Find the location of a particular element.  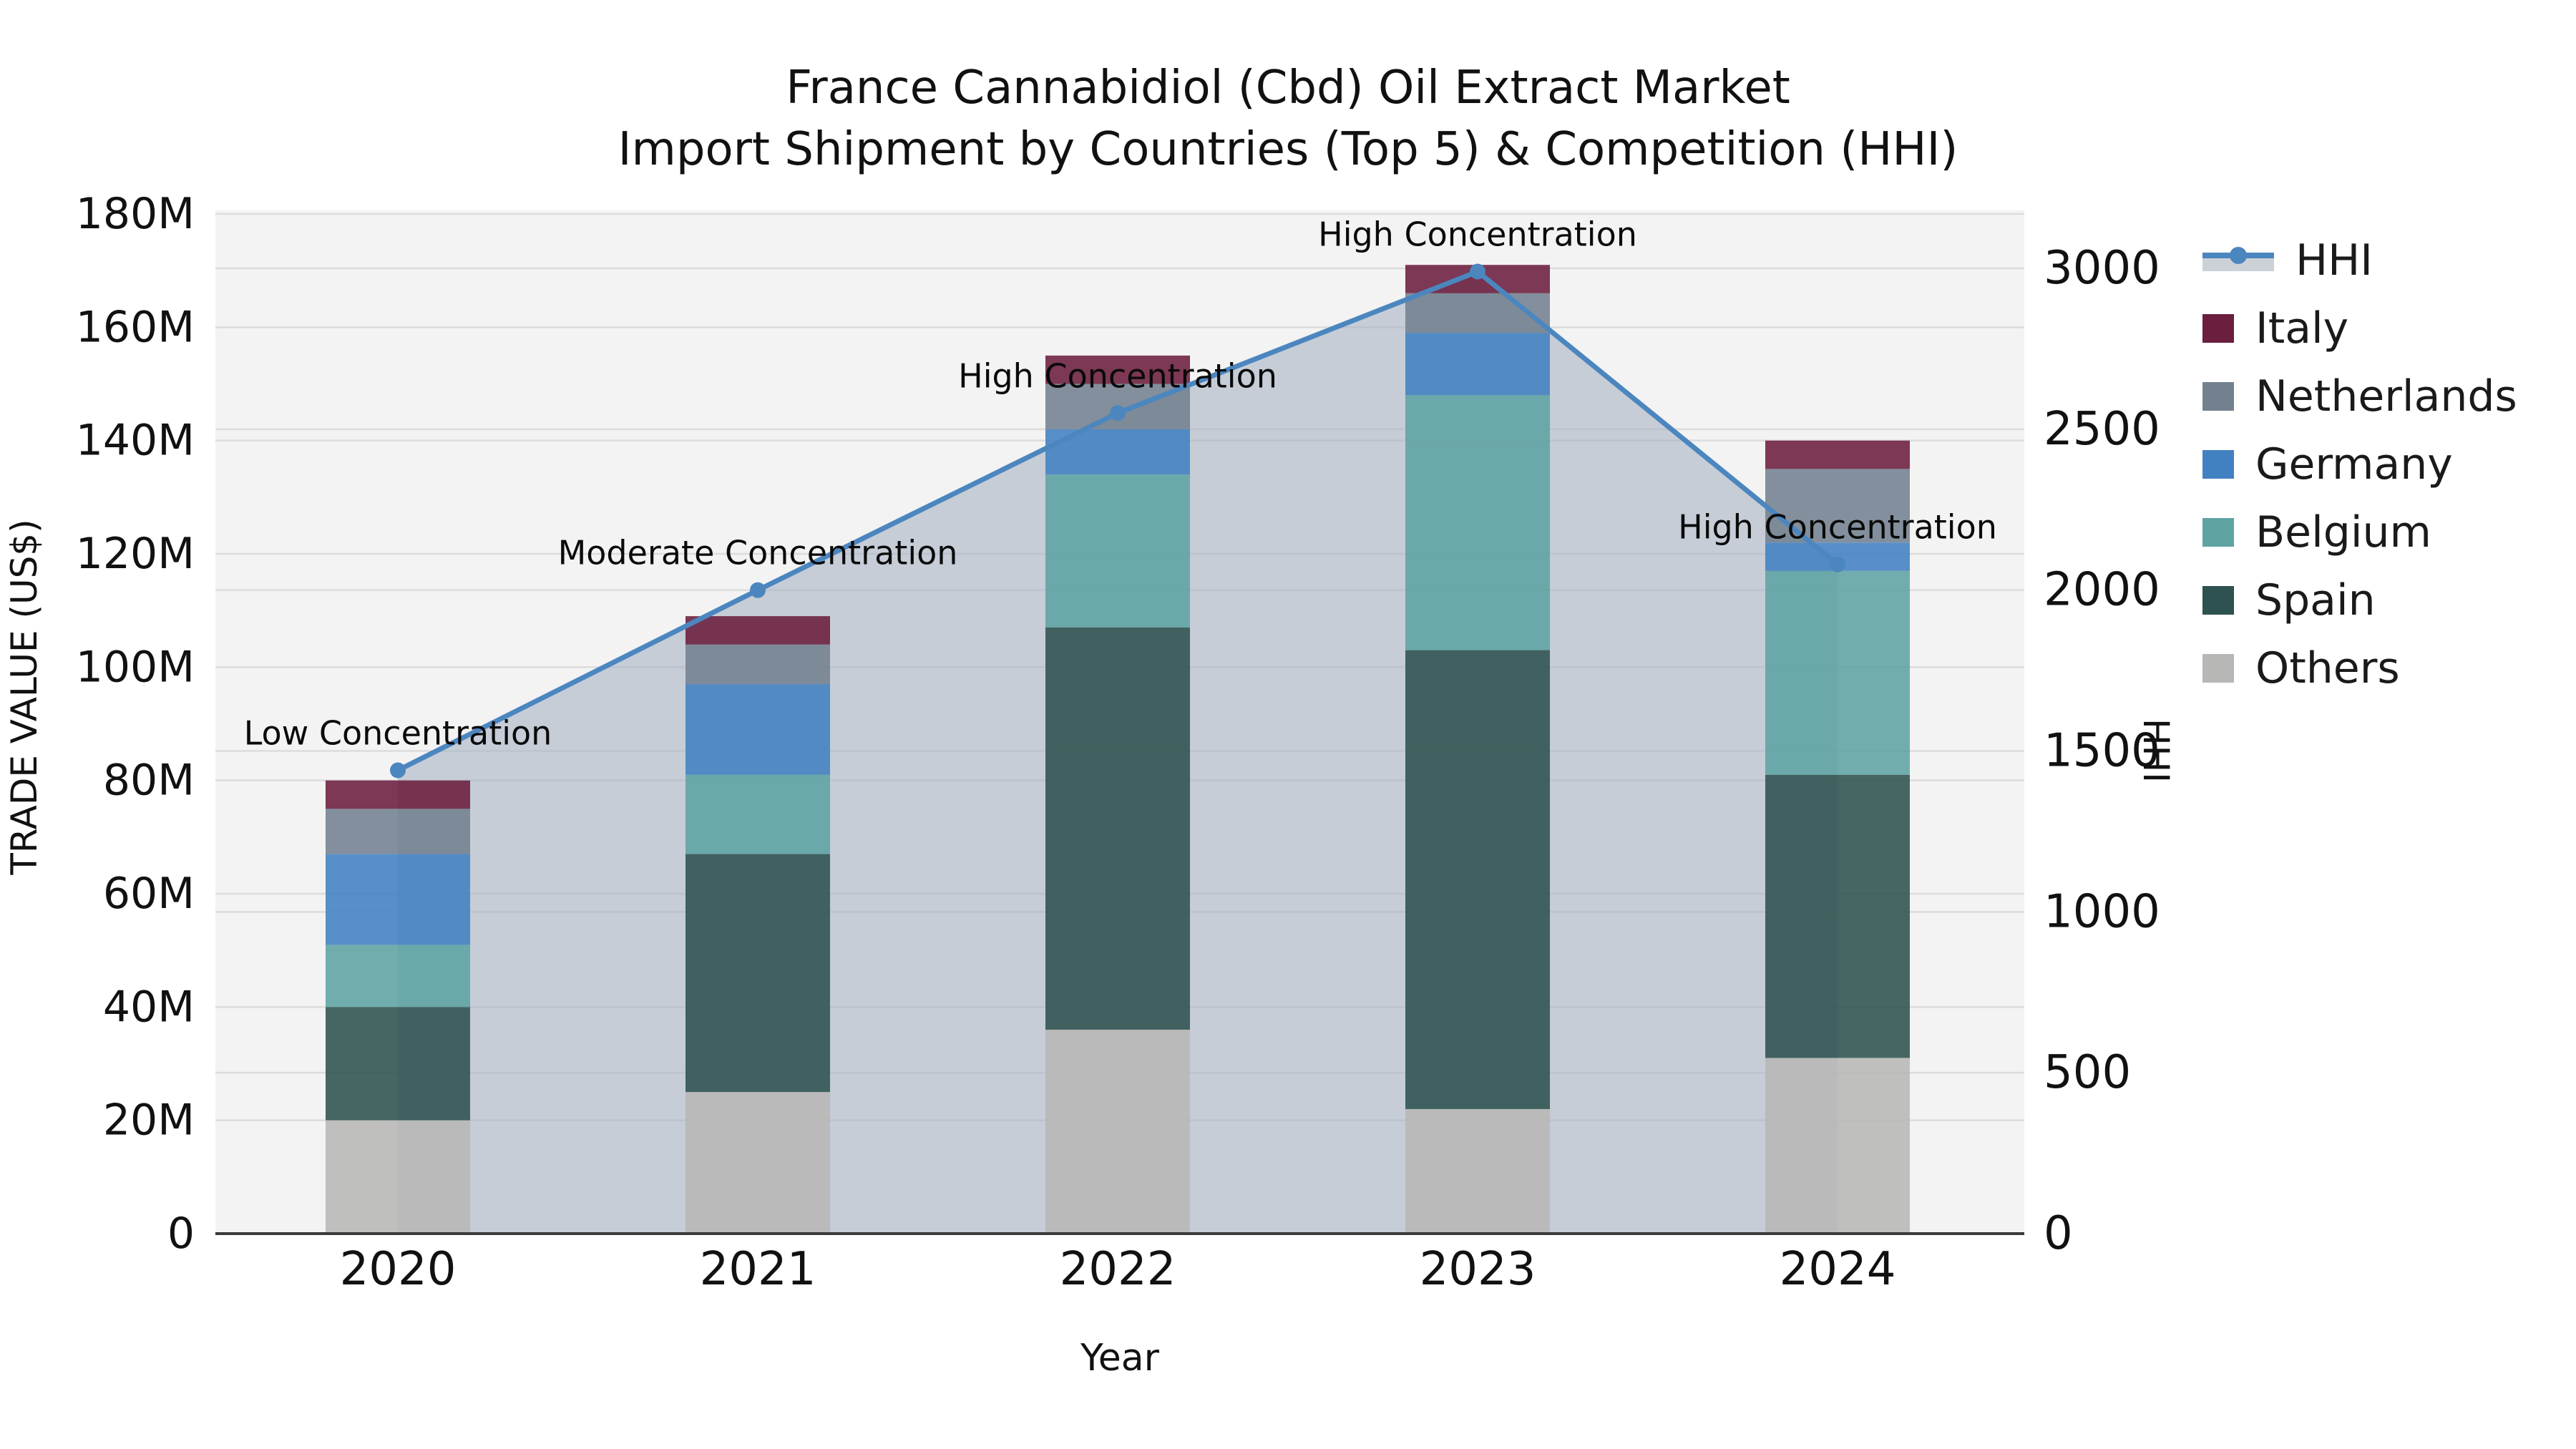

annotation-2020: Low Concentration is located at coordinates (398, 732).